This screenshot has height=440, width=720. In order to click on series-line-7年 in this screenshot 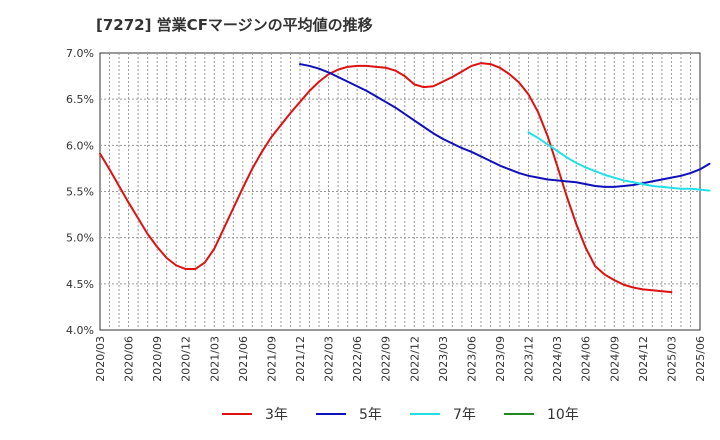, I will do `click(619, 161)`.